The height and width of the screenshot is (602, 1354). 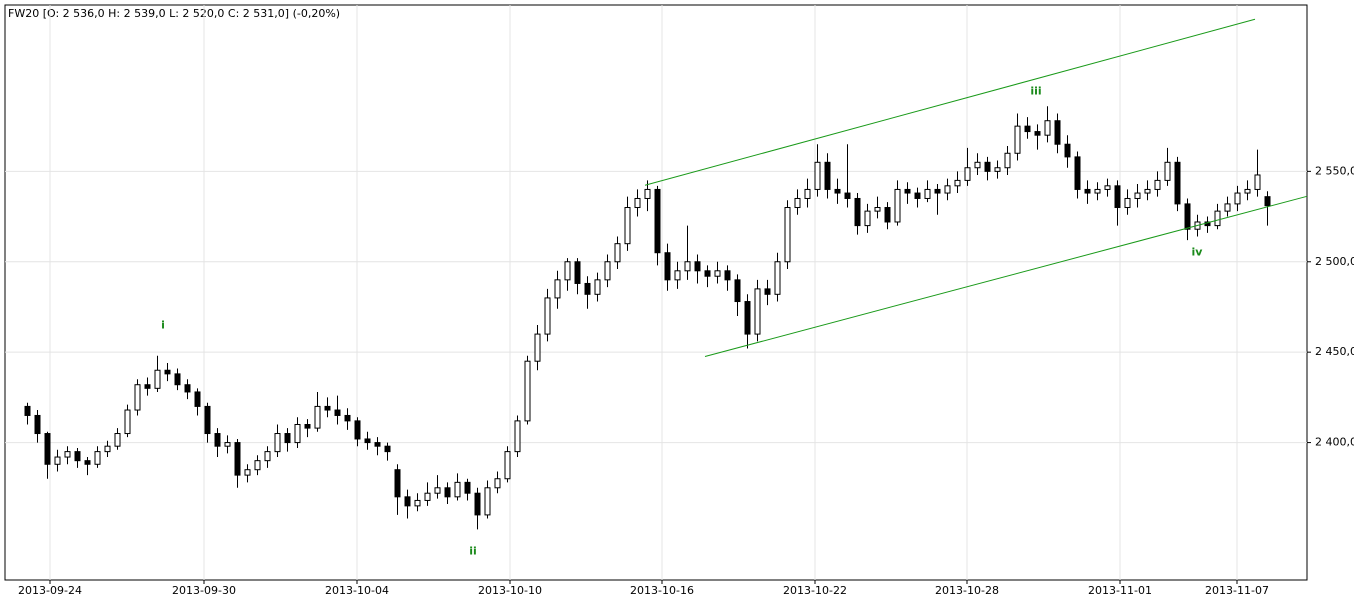 What do you see at coordinates (357, 590) in the screenshot?
I see `x-tick-label: 2013-10-04` at bounding box center [357, 590].